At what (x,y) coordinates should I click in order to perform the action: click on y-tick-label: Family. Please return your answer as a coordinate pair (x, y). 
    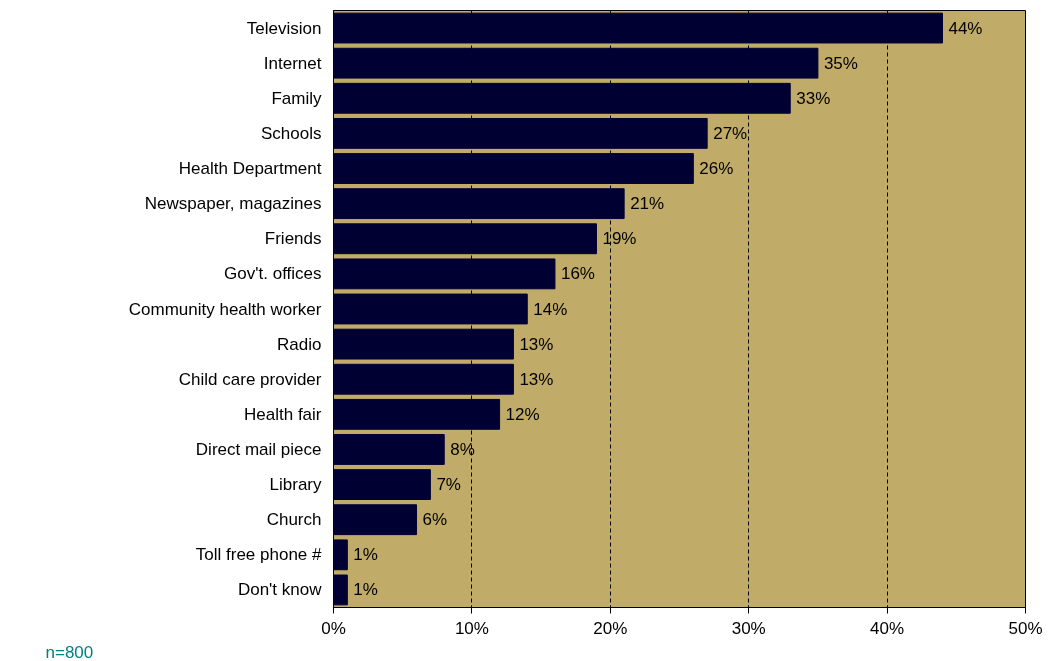
    Looking at the image, I should click on (296, 98).